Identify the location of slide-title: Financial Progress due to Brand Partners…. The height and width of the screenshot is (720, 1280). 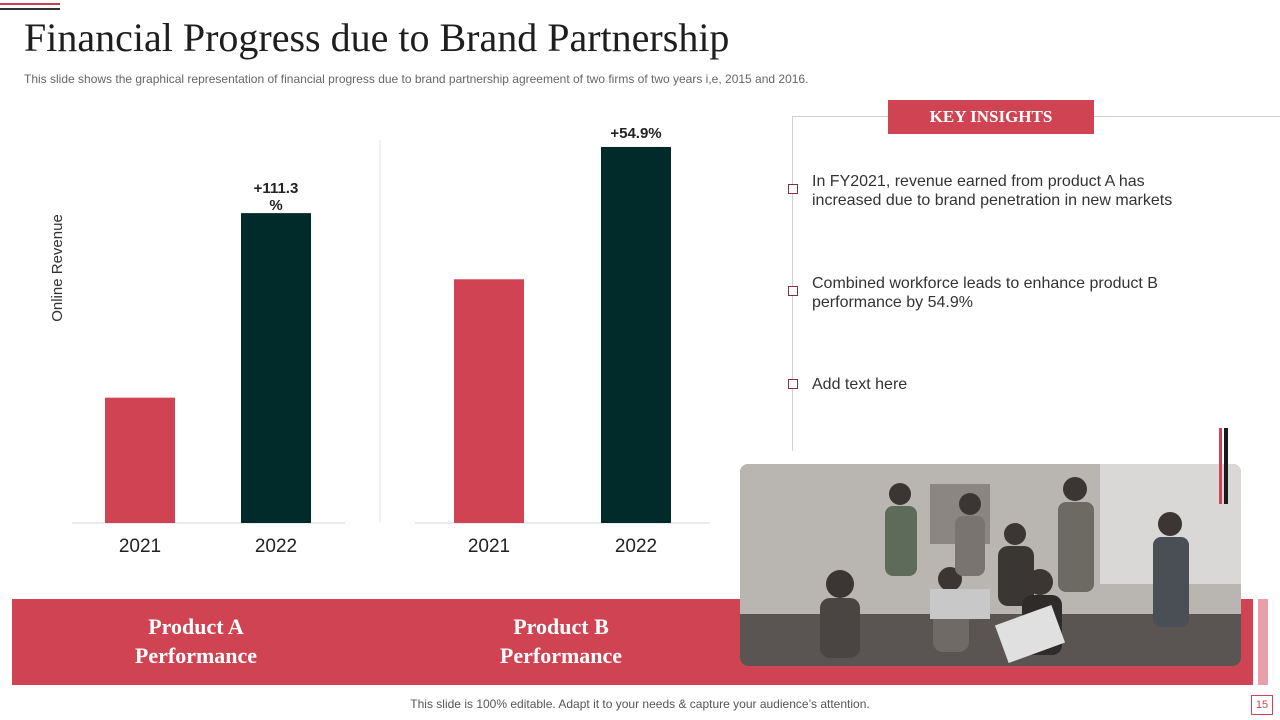
(377, 37).